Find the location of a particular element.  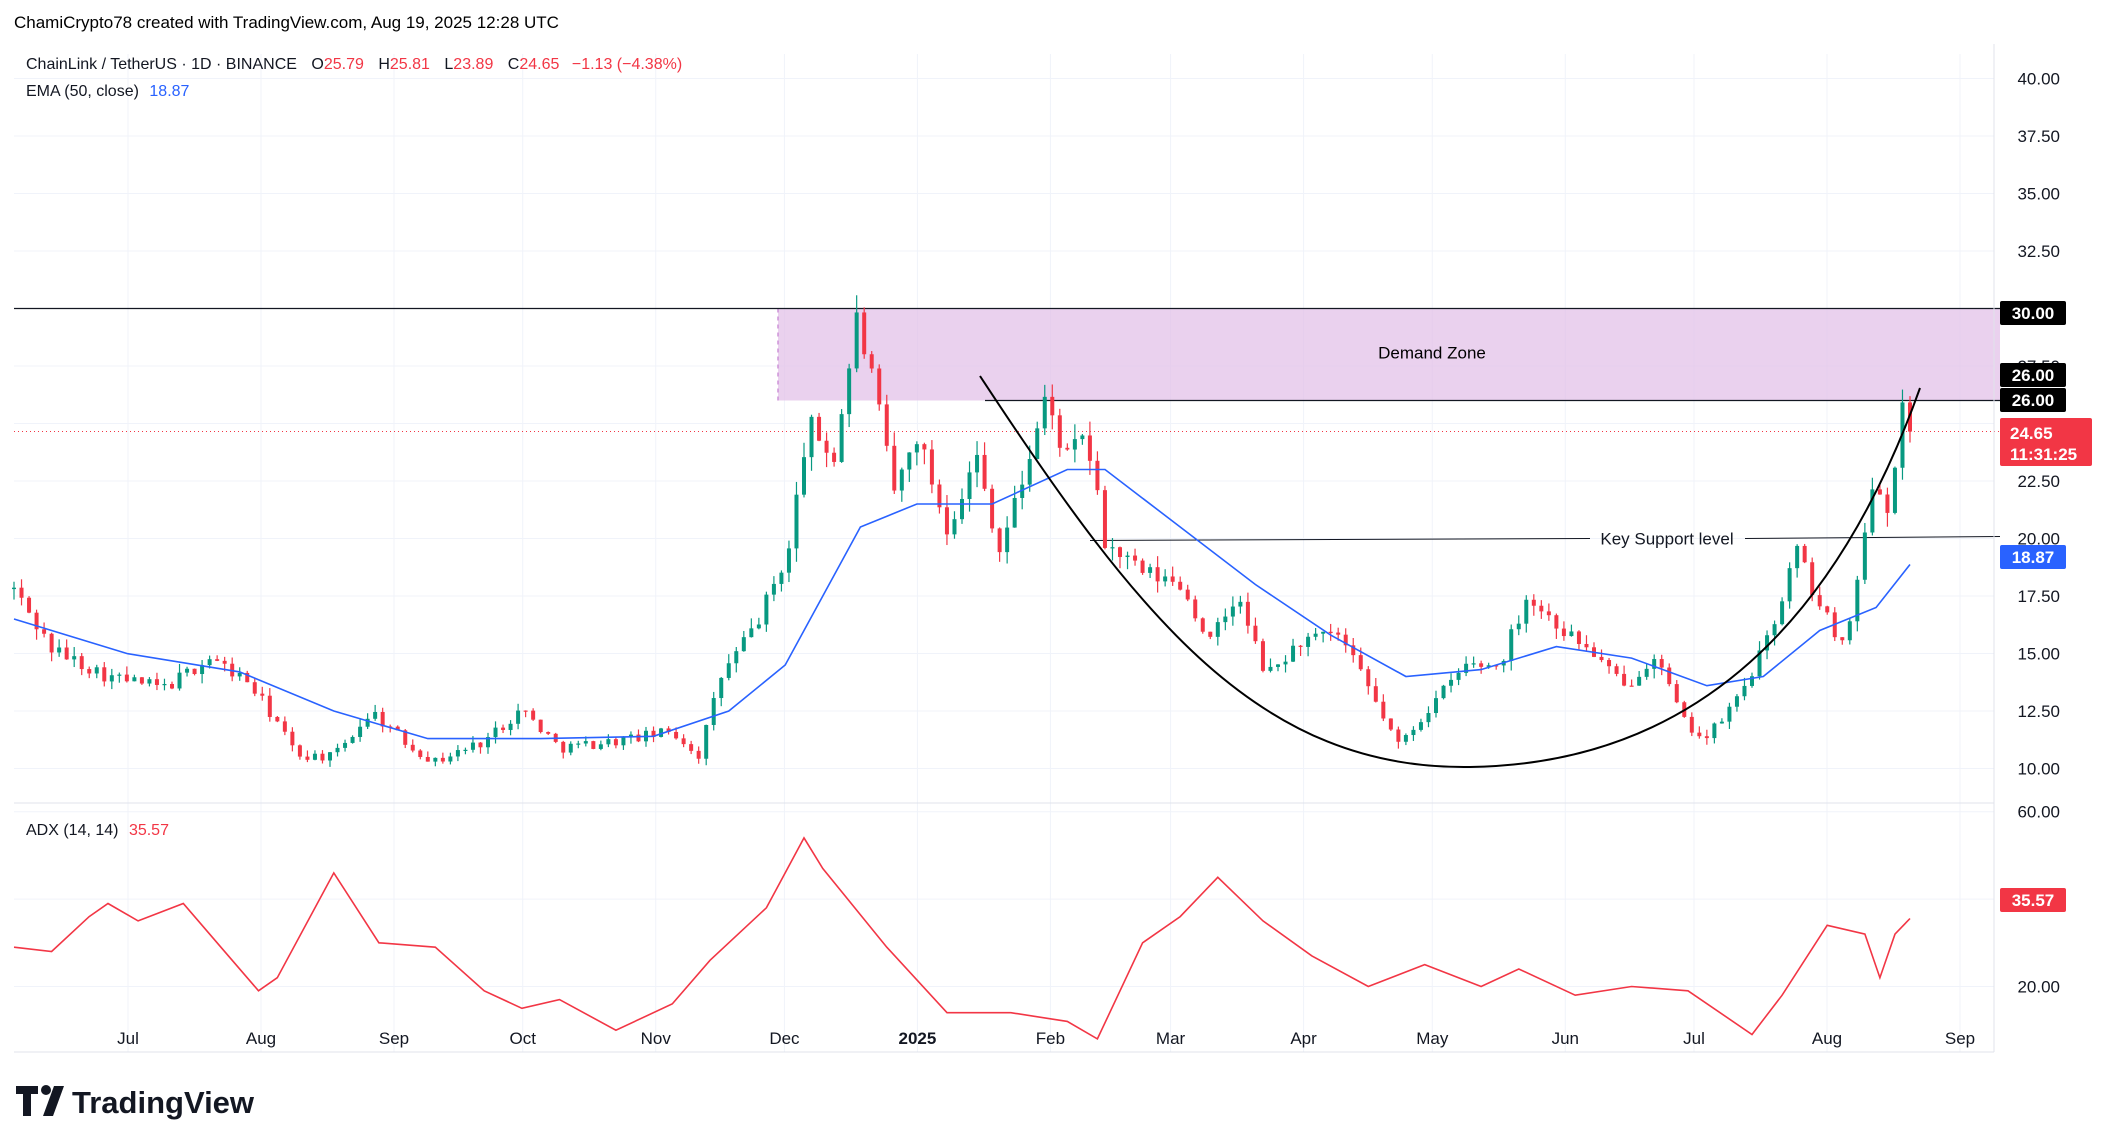

svg-text: 11:31:25 is located at coordinates (2043, 454).